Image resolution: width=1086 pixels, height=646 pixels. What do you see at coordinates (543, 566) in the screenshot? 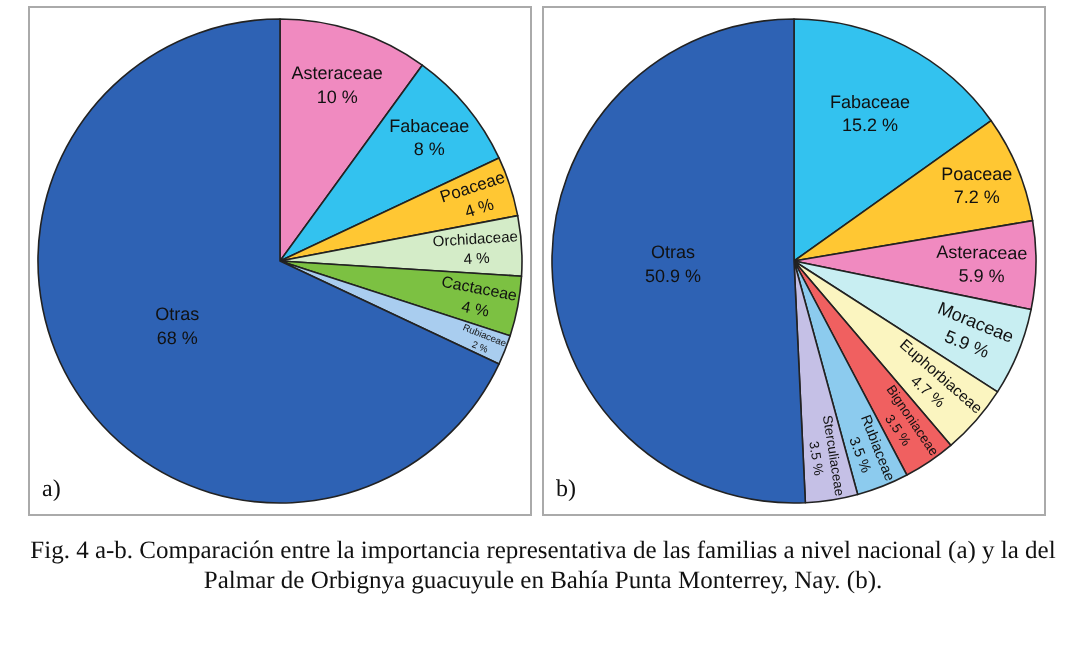
I see `caption: Fig. 4 a-b. Comparación entre la importancia representativa de las familias a nivel nacional (a) y la del Palmar de Orbignya guacuyule en Bahía Punta Monterrey, Nay. (b).` at bounding box center [543, 566].